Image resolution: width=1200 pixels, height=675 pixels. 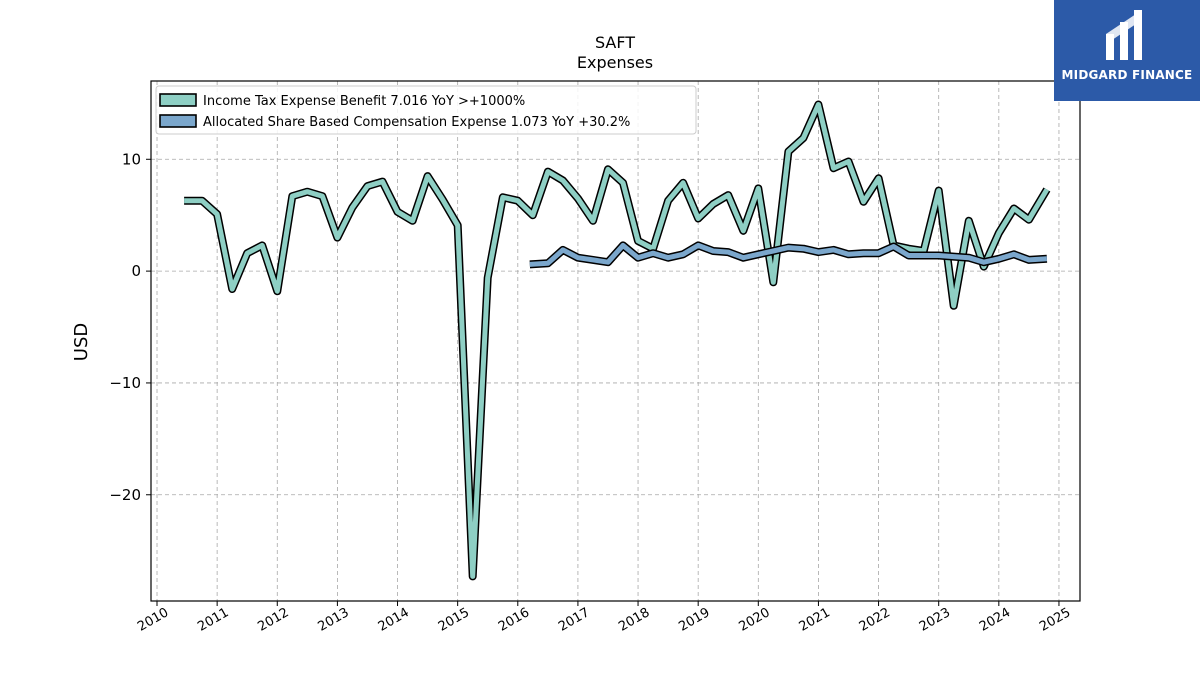 What do you see at coordinates (273, 620) in the screenshot?
I see `x-tick-label: 2012` at bounding box center [273, 620].